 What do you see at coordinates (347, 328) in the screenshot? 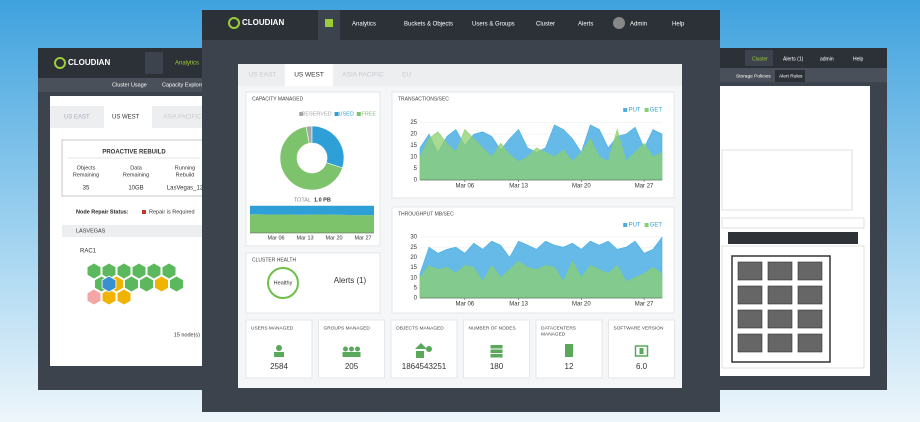
I see `stat-label: GROUPS MANAGED` at bounding box center [347, 328].